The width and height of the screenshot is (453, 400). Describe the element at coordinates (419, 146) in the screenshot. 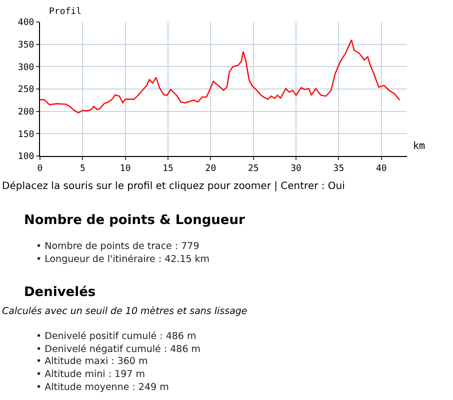

I see `x-axis-title: km` at that location.